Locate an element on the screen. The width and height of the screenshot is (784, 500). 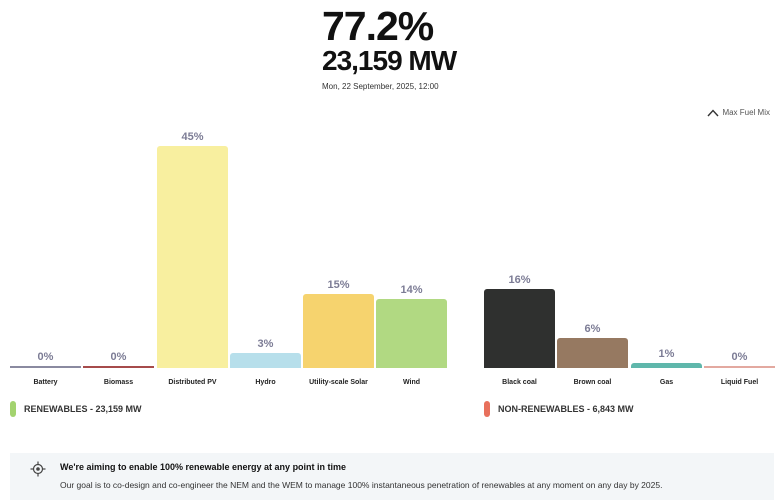
bar-value: 1% is located at coordinates (666, 354).